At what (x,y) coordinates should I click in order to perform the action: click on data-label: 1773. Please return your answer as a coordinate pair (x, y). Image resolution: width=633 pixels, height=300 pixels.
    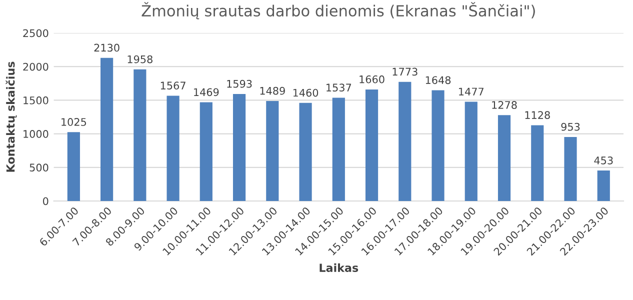
    Looking at the image, I should click on (405, 72).